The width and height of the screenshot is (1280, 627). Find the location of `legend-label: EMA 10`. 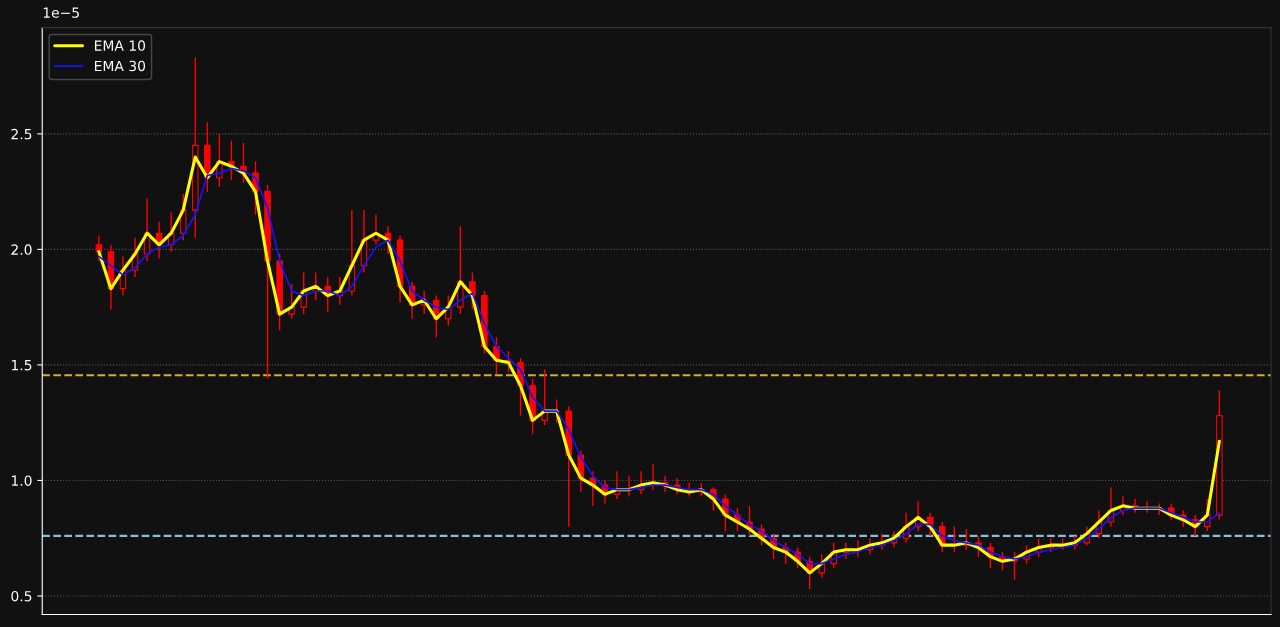

legend-label: EMA 10 is located at coordinates (120, 45).